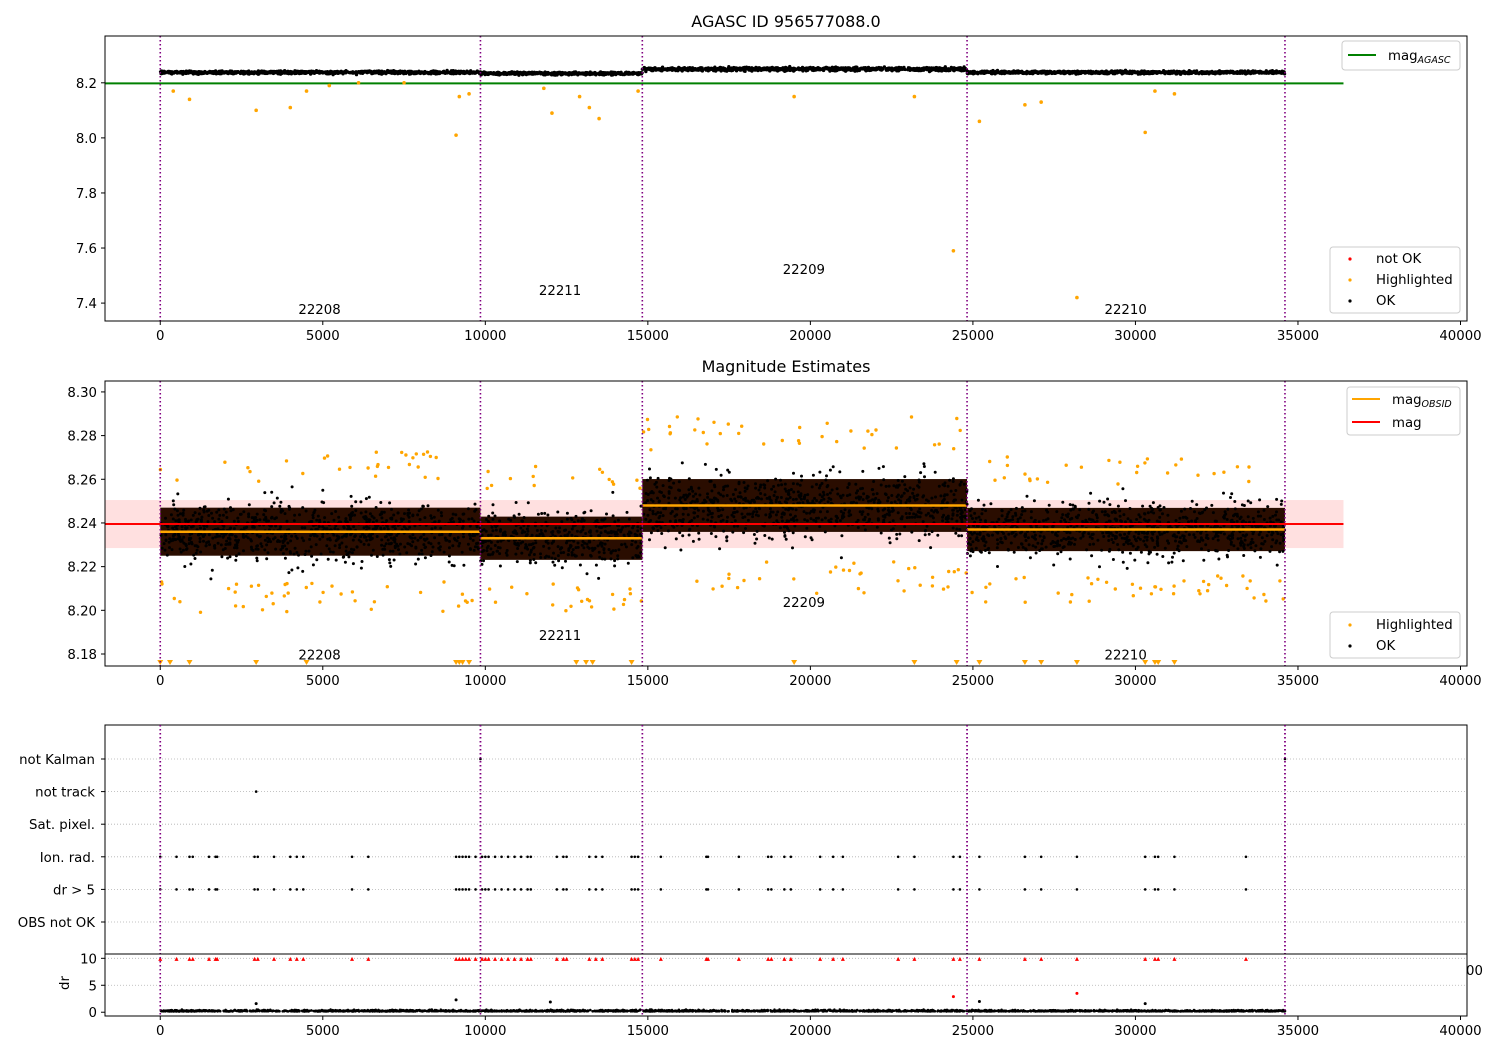 This screenshot has height=1050, width=1500. What do you see at coordinates (86, 194) in the screenshot?
I see `agasc-ytick-label: 7.8` at bounding box center [86, 194].